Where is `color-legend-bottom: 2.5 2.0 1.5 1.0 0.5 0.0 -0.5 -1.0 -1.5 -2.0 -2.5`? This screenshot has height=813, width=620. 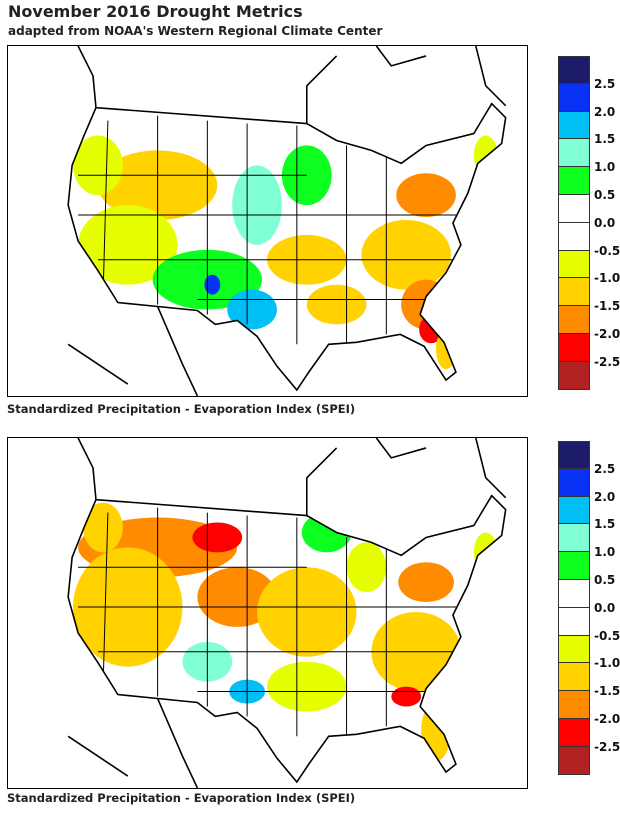
color-legend-bottom: 2.5 2.0 1.5 1.0 0.5 0.0 -0.5 -1.0 -1.5 -2.0 -2.5 is located at coordinates (589, 608).